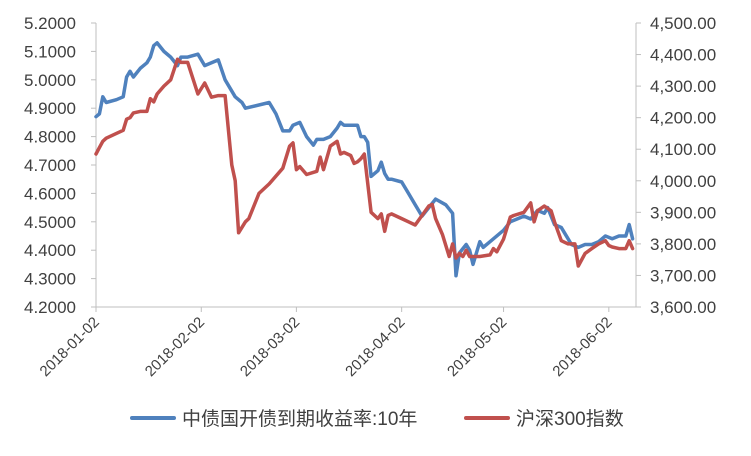 The width and height of the screenshot is (751, 456). Describe the element at coordinates (50, 165) in the screenshot. I see `left-y-tick-label: 4.7000` at that location.